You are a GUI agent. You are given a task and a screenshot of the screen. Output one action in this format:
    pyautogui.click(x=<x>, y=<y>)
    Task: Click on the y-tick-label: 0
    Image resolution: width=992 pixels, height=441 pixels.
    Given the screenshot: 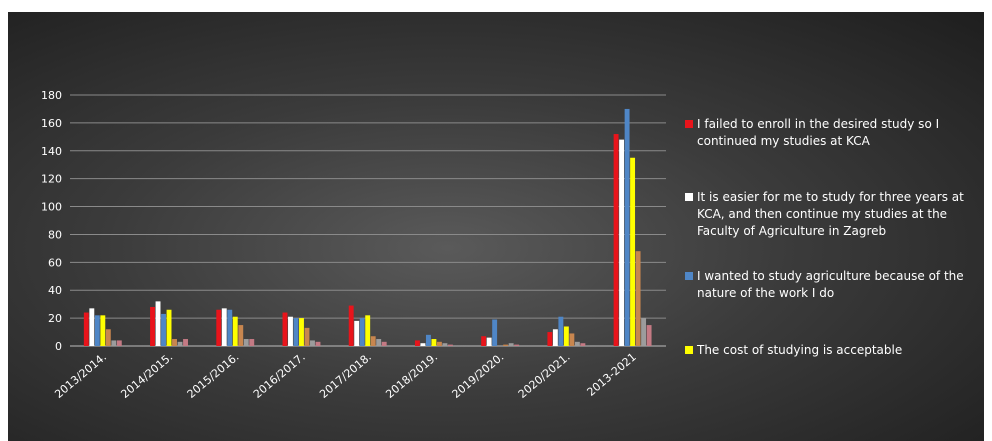 What is the action you would take?
    pyautogui.click(x=58, y=346)
    